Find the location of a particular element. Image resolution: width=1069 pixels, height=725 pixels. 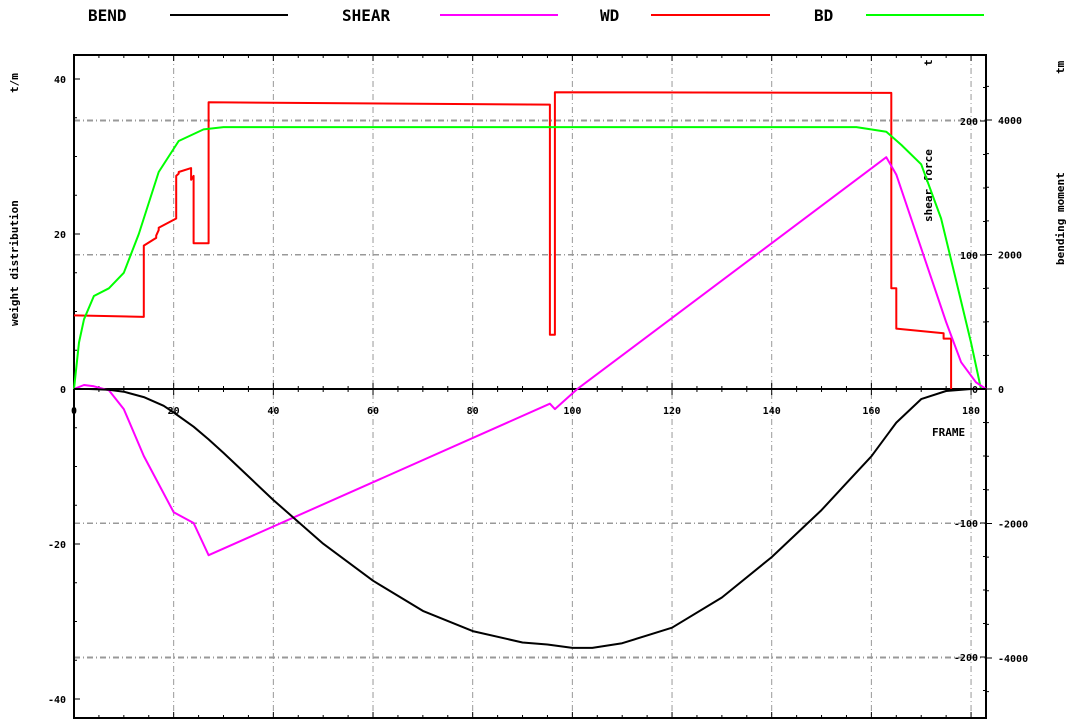

weight-tick-label: 0 is located at coordinates (63, 390).